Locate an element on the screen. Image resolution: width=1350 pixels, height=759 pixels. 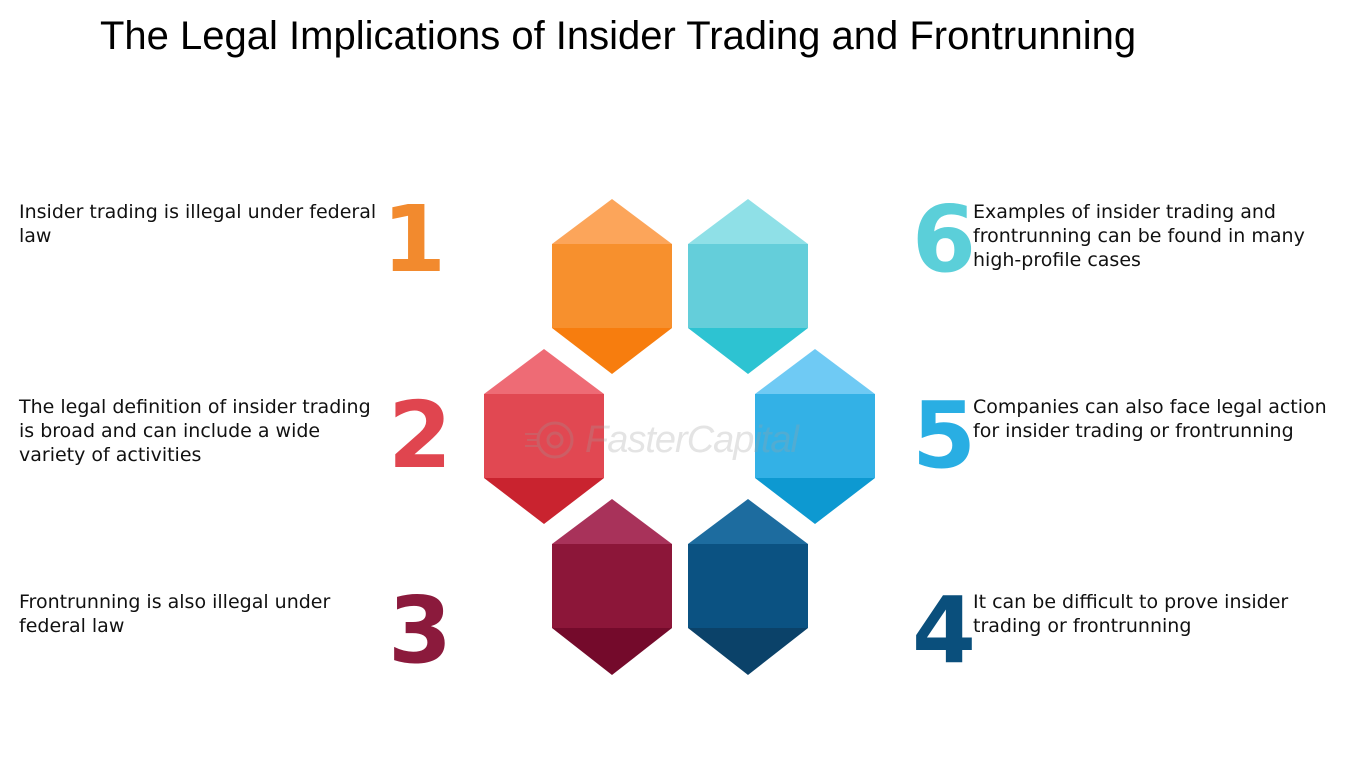
hexagon-1-mid is located at coordinates (612, 286).